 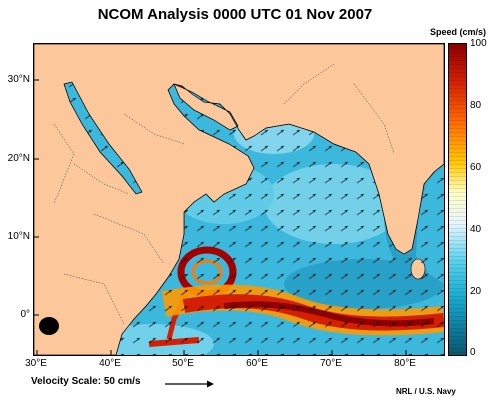 I want to click on lon-tick-70e: 70°E, so click(x=331, y=363).